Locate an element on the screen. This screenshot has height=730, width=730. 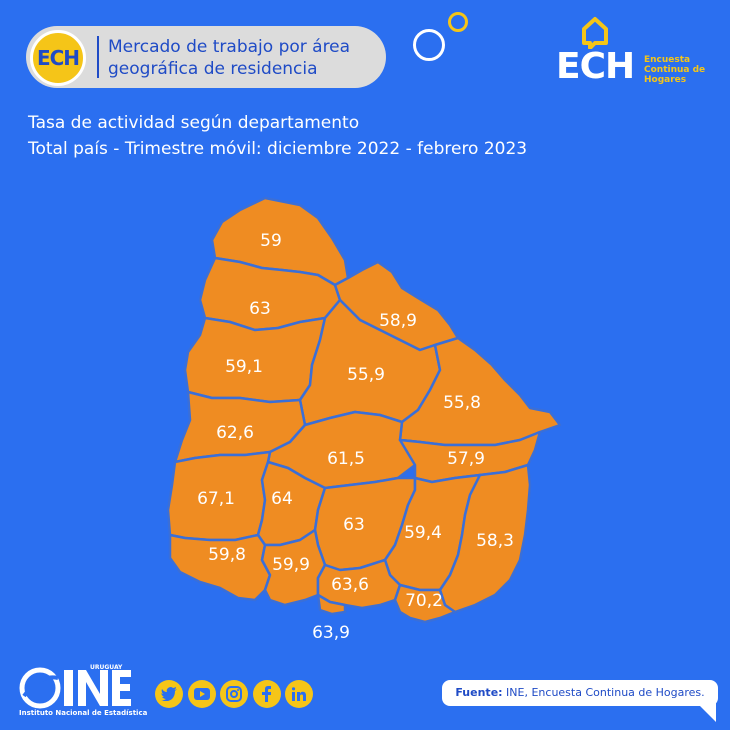
ine-caption: Instituto Nacional de Estadística is located at coordinates (83, 713).